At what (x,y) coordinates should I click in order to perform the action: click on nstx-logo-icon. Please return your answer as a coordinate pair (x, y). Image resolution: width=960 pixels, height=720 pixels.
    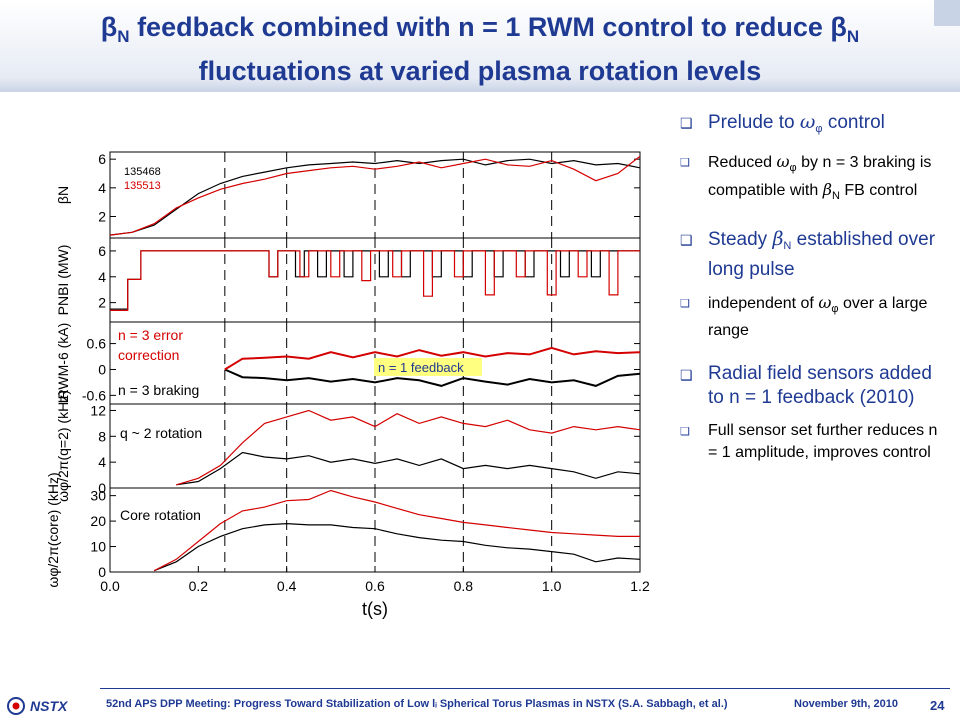
    Looking at the image, I should click on (16, 706).